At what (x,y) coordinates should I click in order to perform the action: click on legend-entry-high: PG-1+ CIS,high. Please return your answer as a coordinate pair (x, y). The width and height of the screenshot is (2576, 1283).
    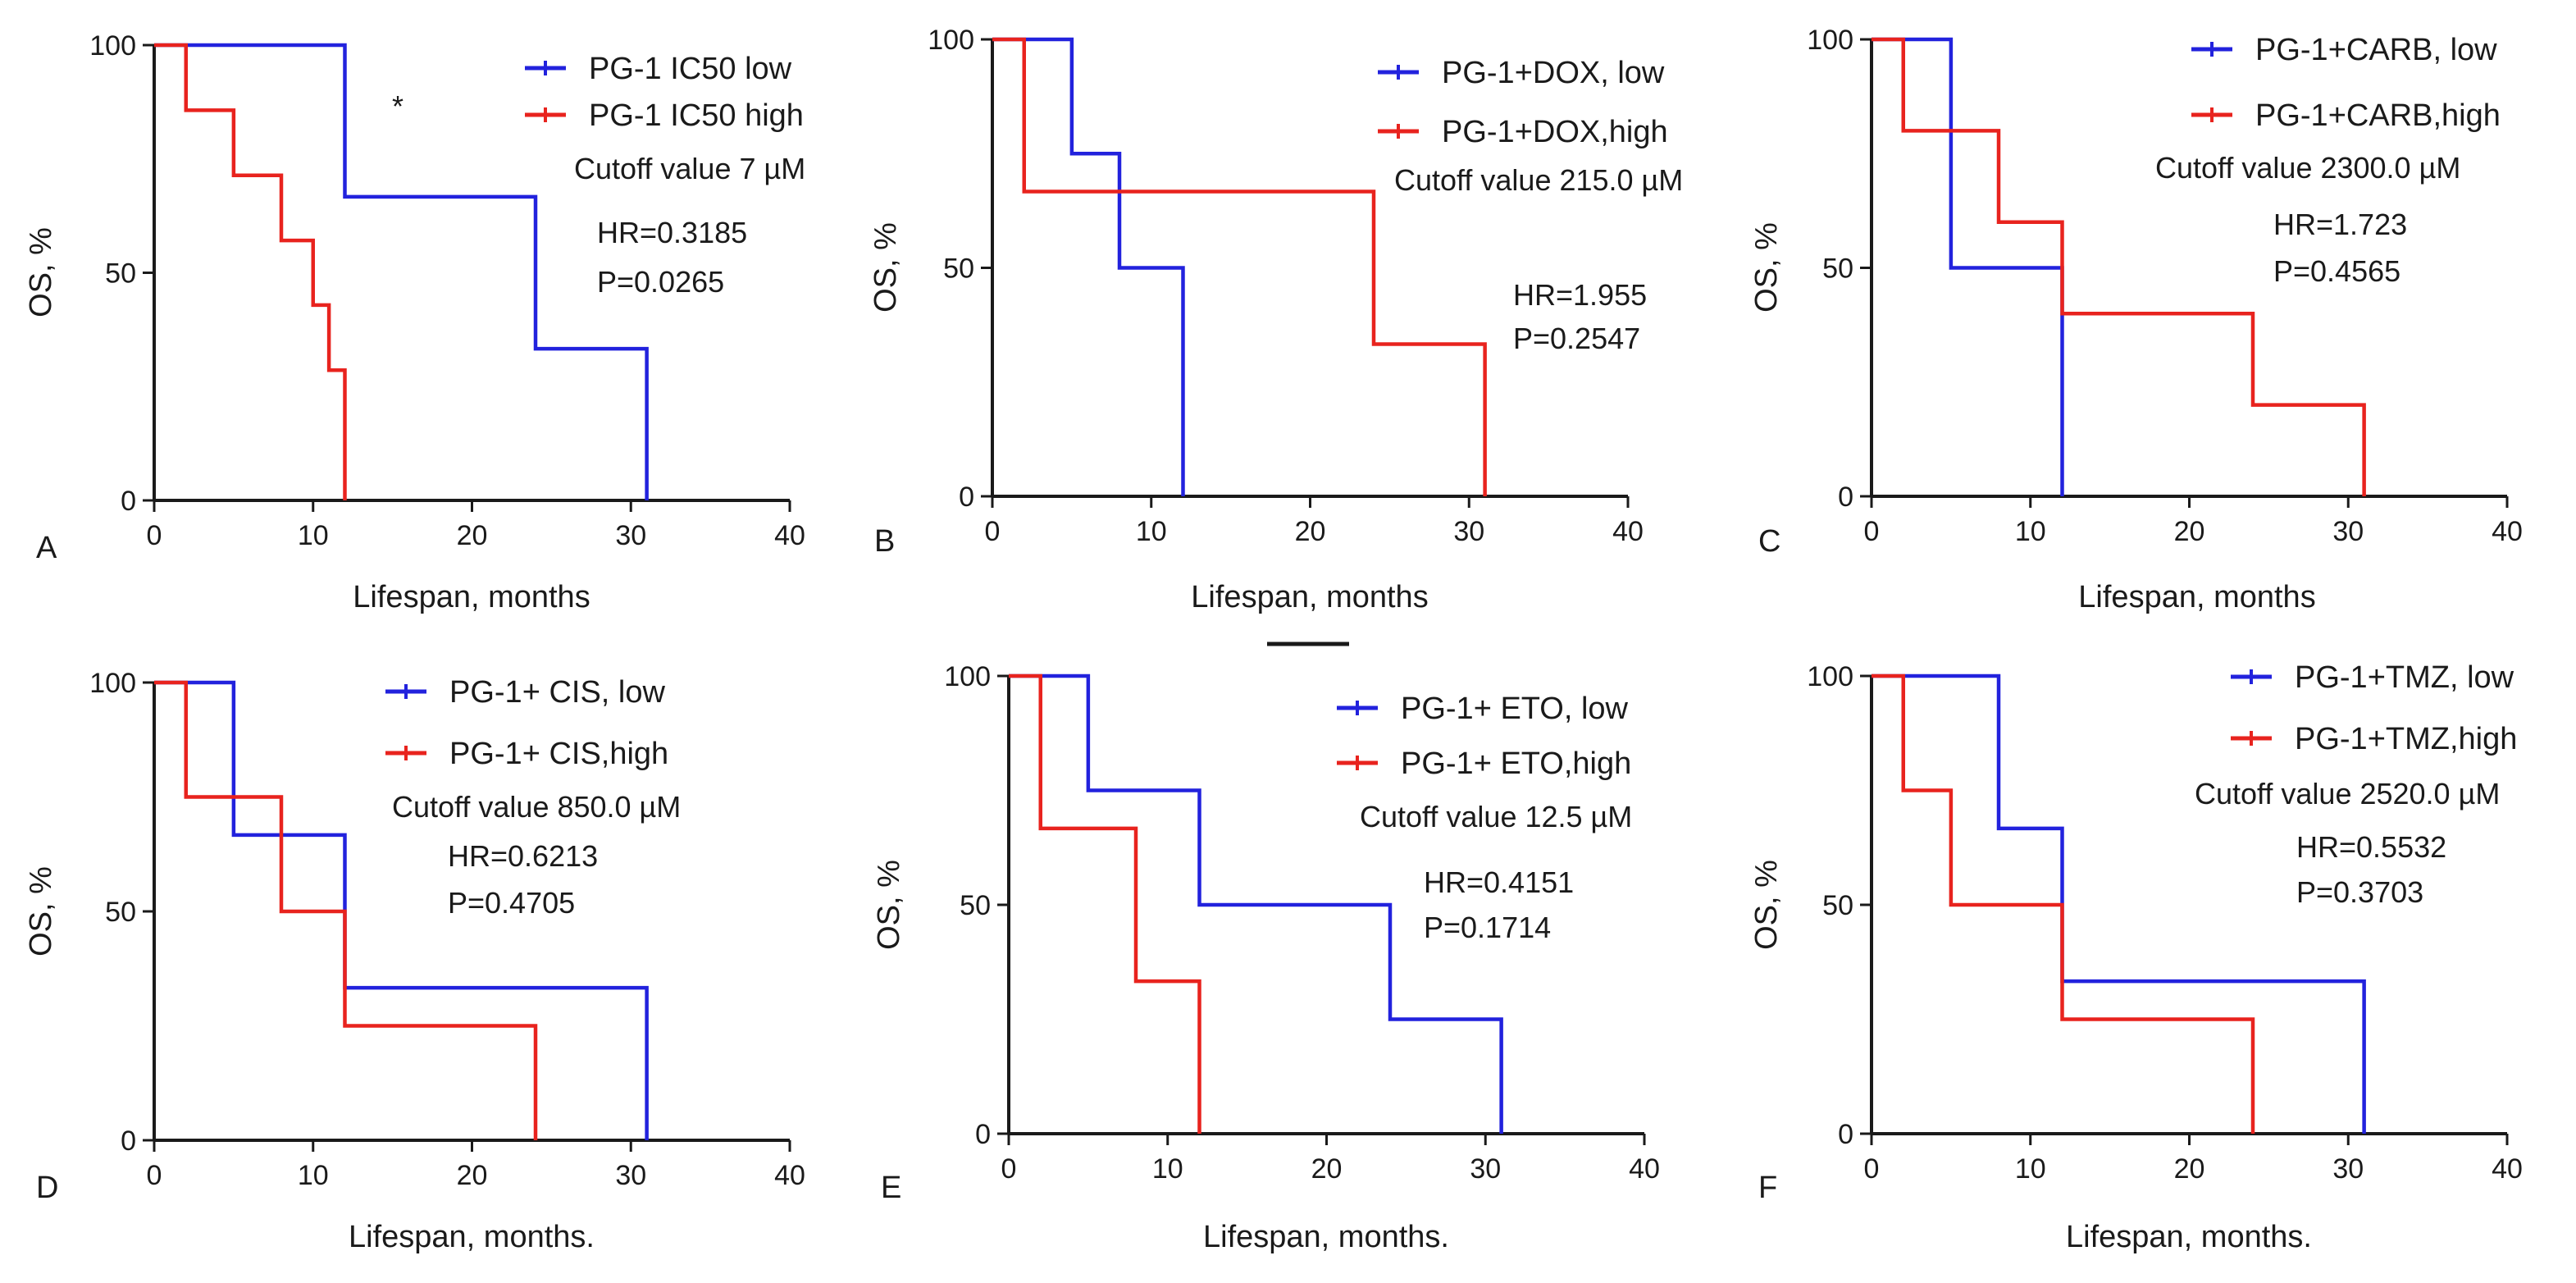
    Looking at the image, I should click on (526, 754).